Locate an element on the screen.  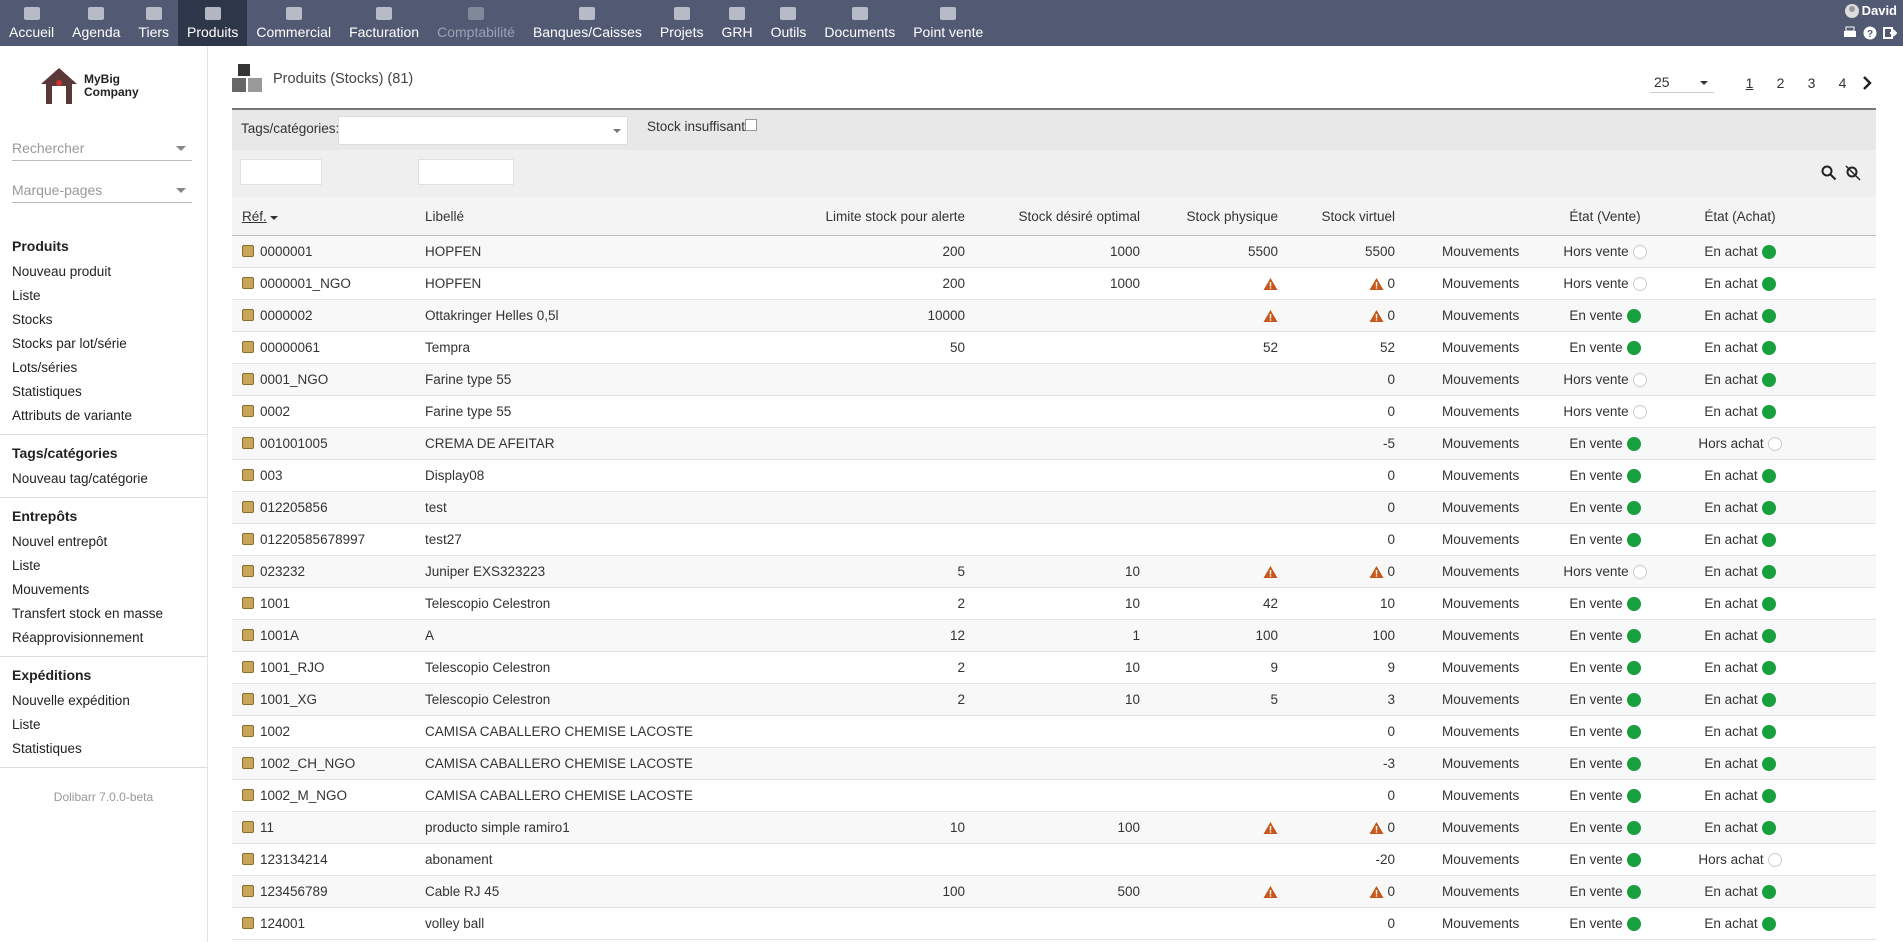
user-menu: David is located at coordinates (1870, 10).